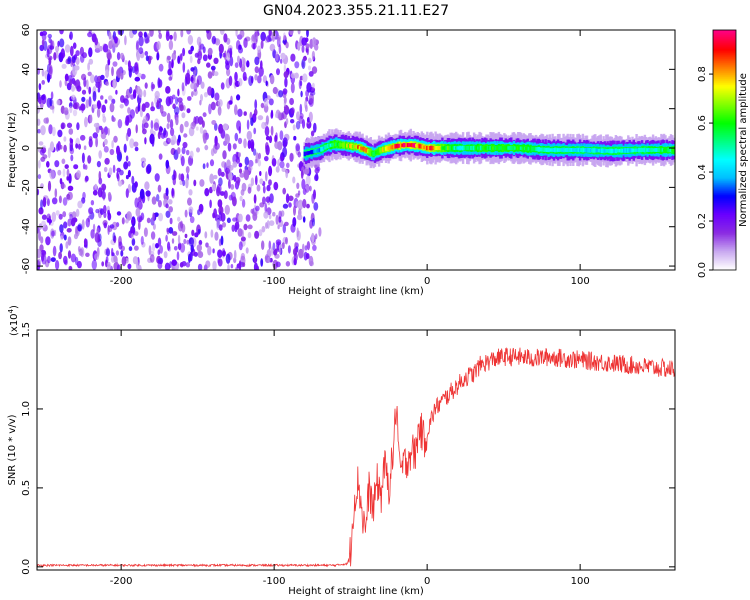  Describe the element at coordinates (26, 148) in the screenshot. I see `spectrogram-y-tick-label: 0` at that location.